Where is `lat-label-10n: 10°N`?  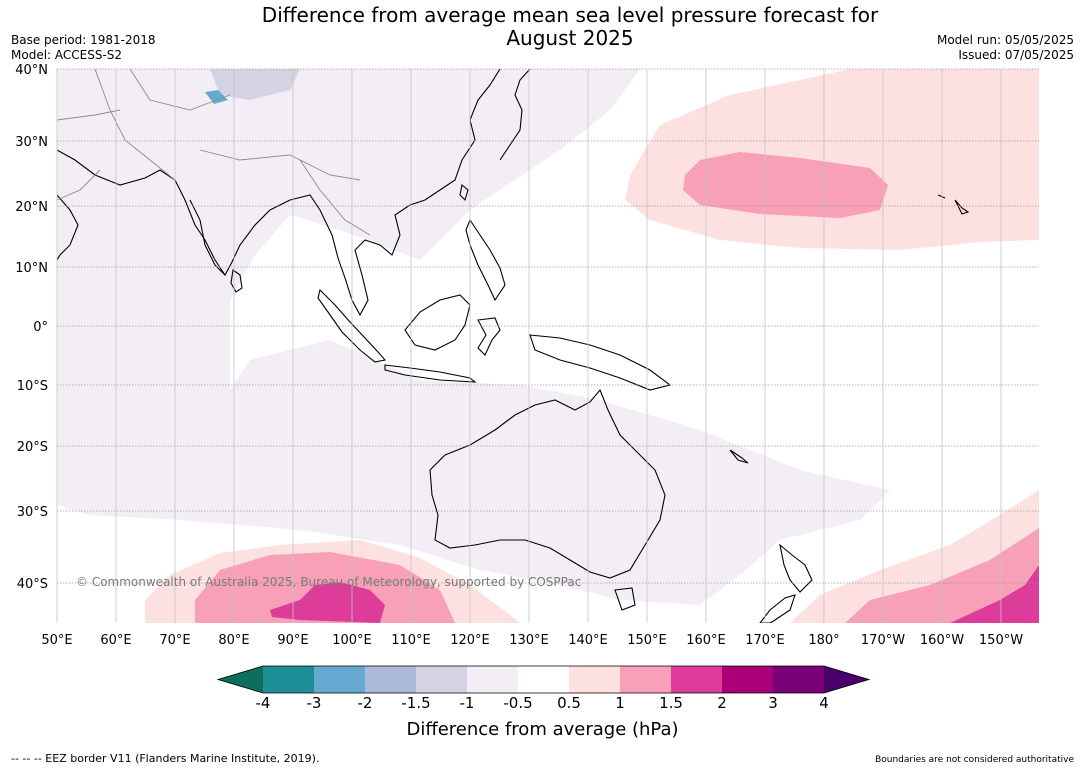 lat-label-10n: 10°N is located at coordinates (31, 268).